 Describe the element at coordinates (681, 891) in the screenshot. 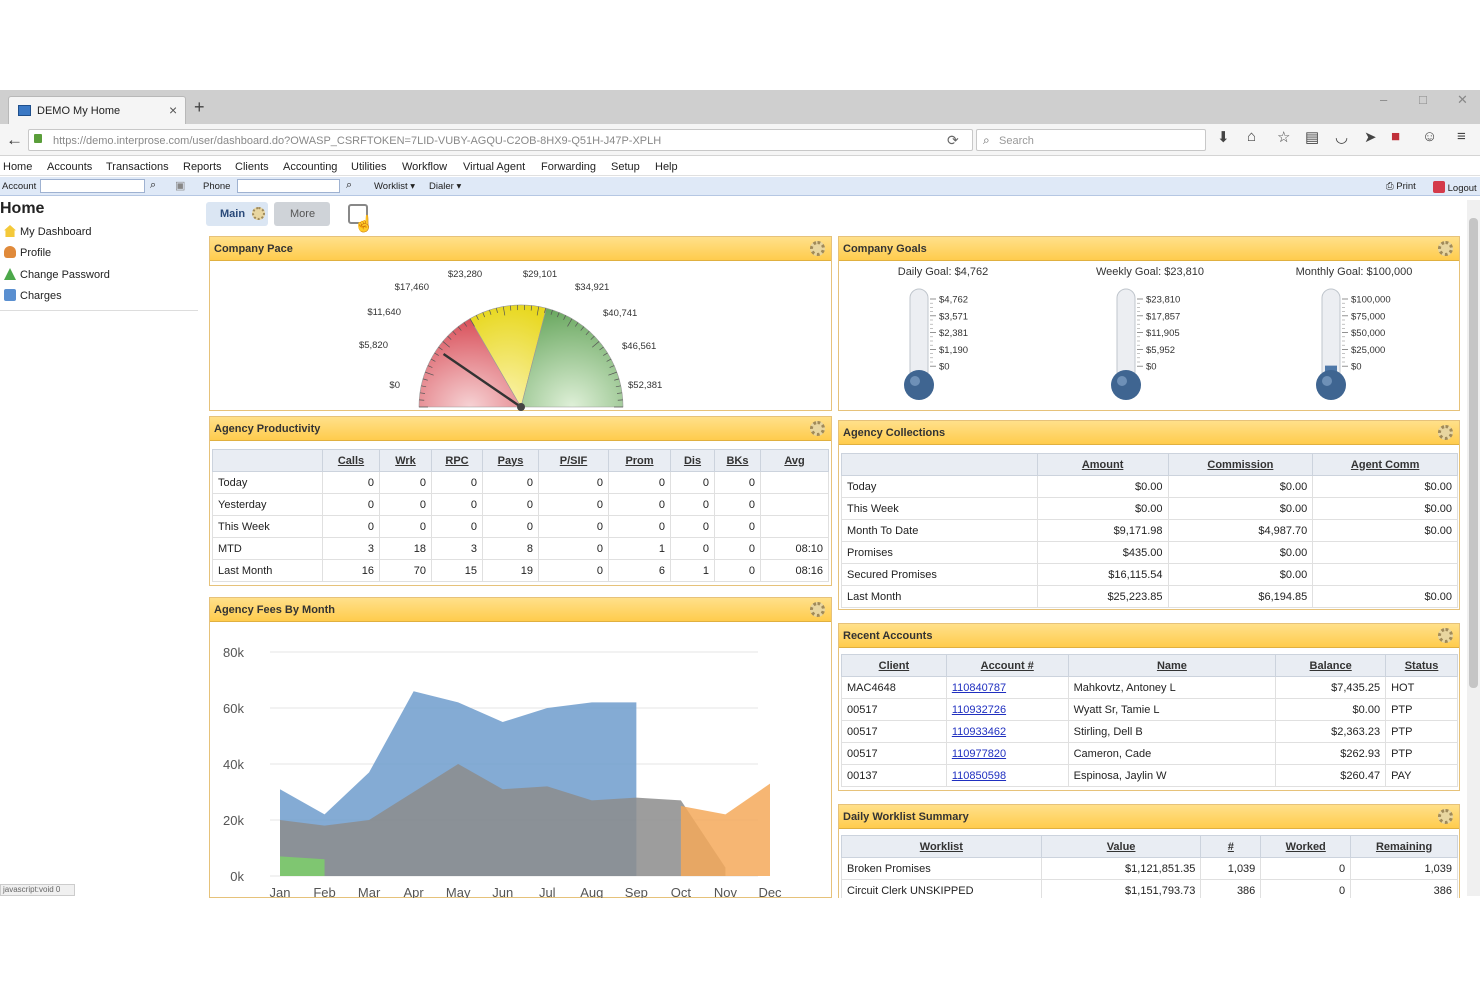

I see `x-tick-label: Oct` at that location.